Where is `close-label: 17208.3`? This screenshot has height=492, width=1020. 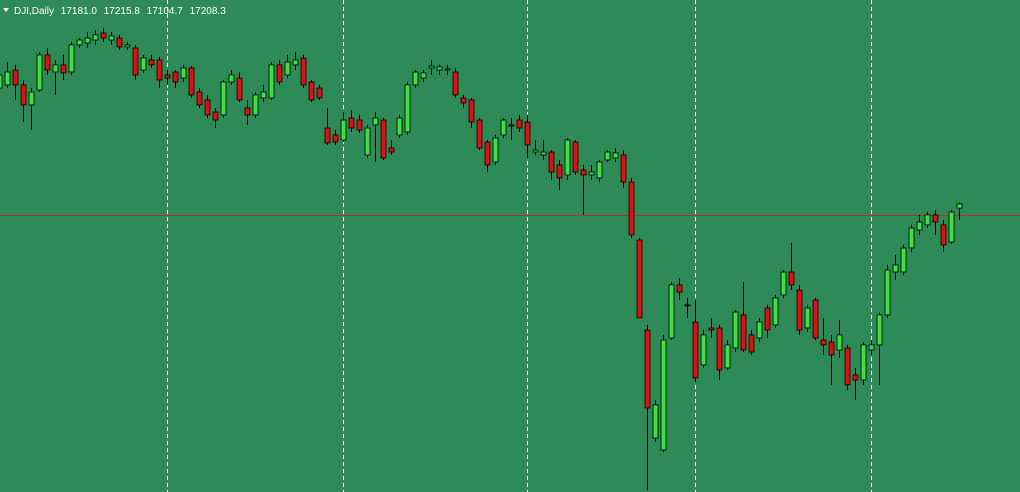
close-label: 17208.3 is located at coordinates (208, 11).